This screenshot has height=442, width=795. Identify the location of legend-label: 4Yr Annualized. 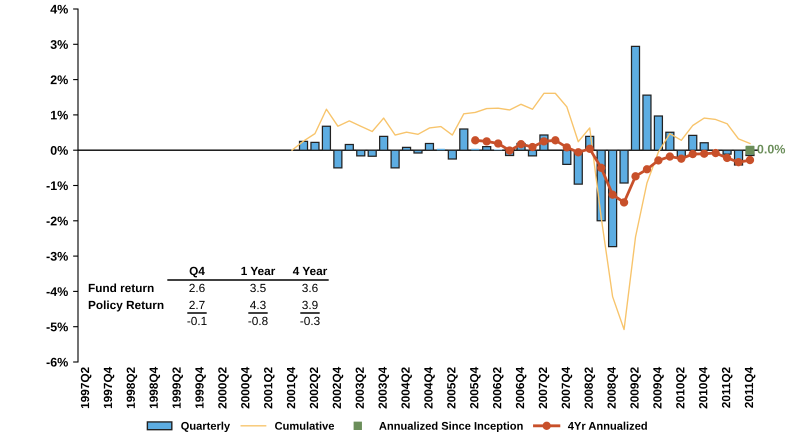
(607, 426).